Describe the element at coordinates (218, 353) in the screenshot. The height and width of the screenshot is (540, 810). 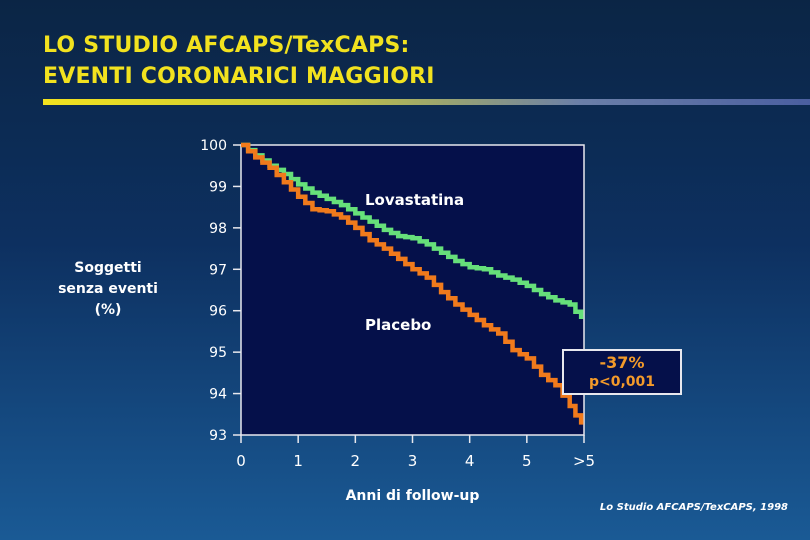
I see `y-tick-label: 95` at that location.